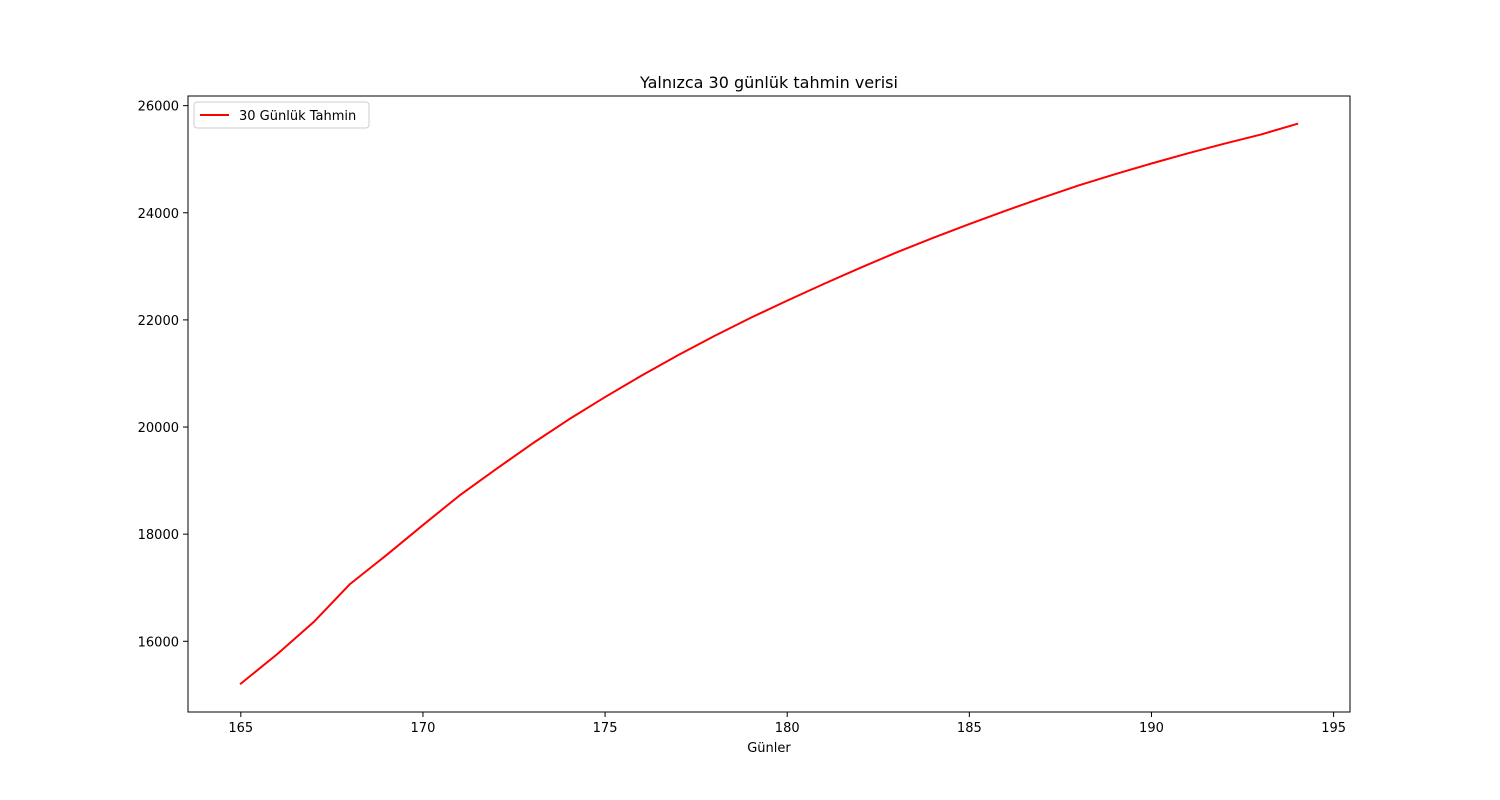  I want to click on y-tick-label: 26000, so click(158, 107).